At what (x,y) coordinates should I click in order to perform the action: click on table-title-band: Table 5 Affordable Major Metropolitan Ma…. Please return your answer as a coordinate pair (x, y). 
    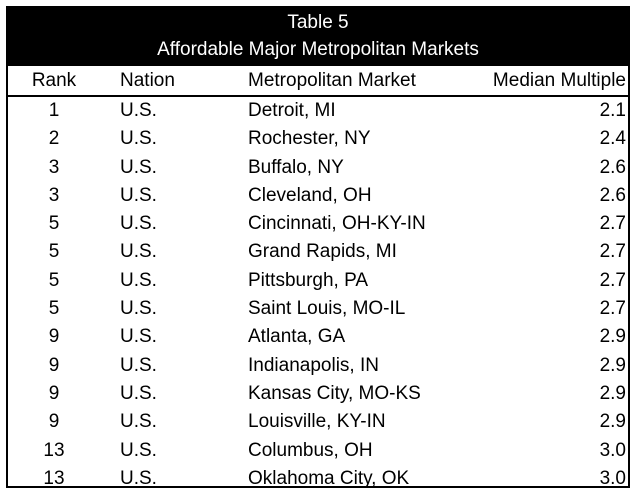
    Looking at the image, I should click on (318, 37).